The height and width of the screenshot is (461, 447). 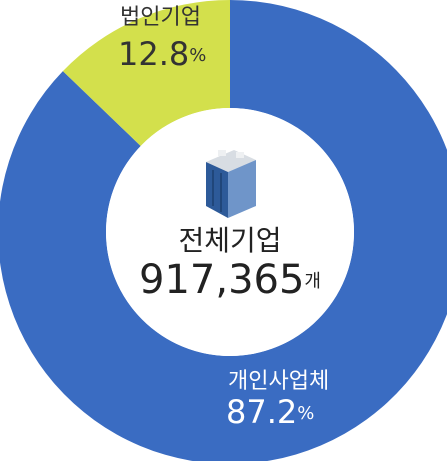 I want to click on slice, so click(x=146, y=73).